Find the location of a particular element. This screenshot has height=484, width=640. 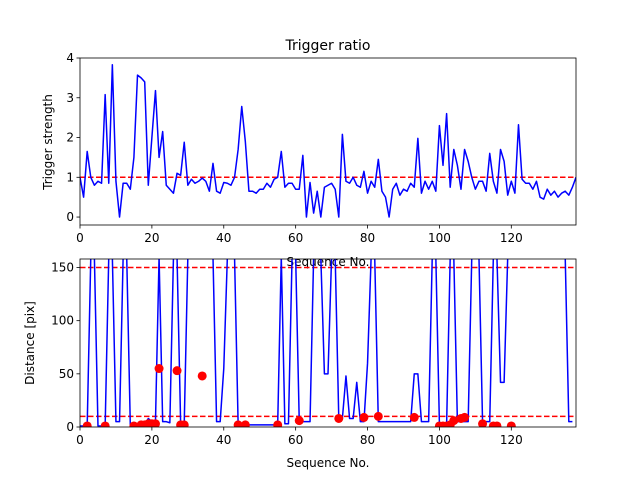

bottom-x-tick-label: 100 is located at coordinates (439, 440).